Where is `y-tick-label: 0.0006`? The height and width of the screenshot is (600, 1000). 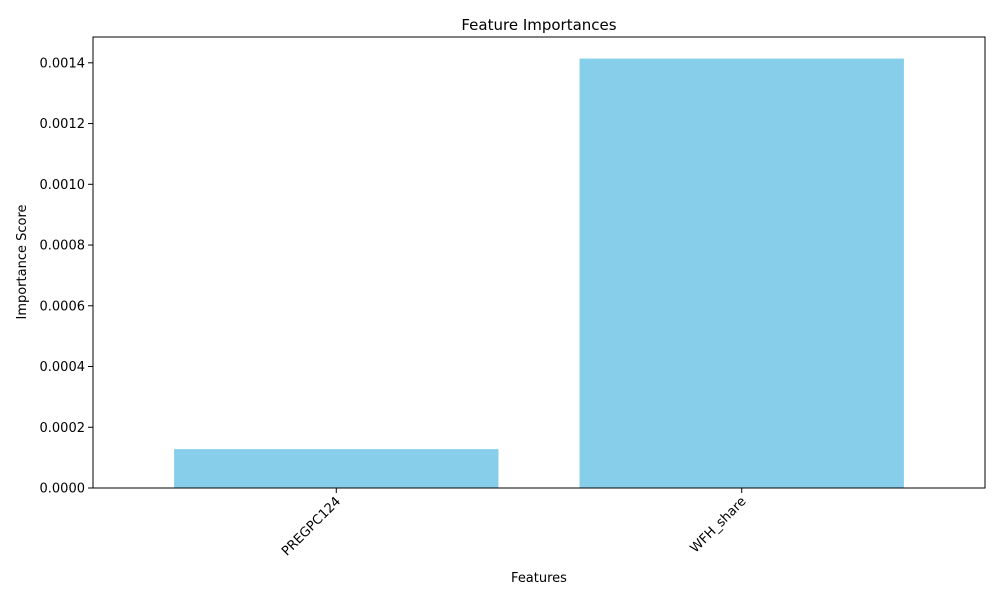
y-tick-label: 0.0006 is located at coordinates (63, 306).